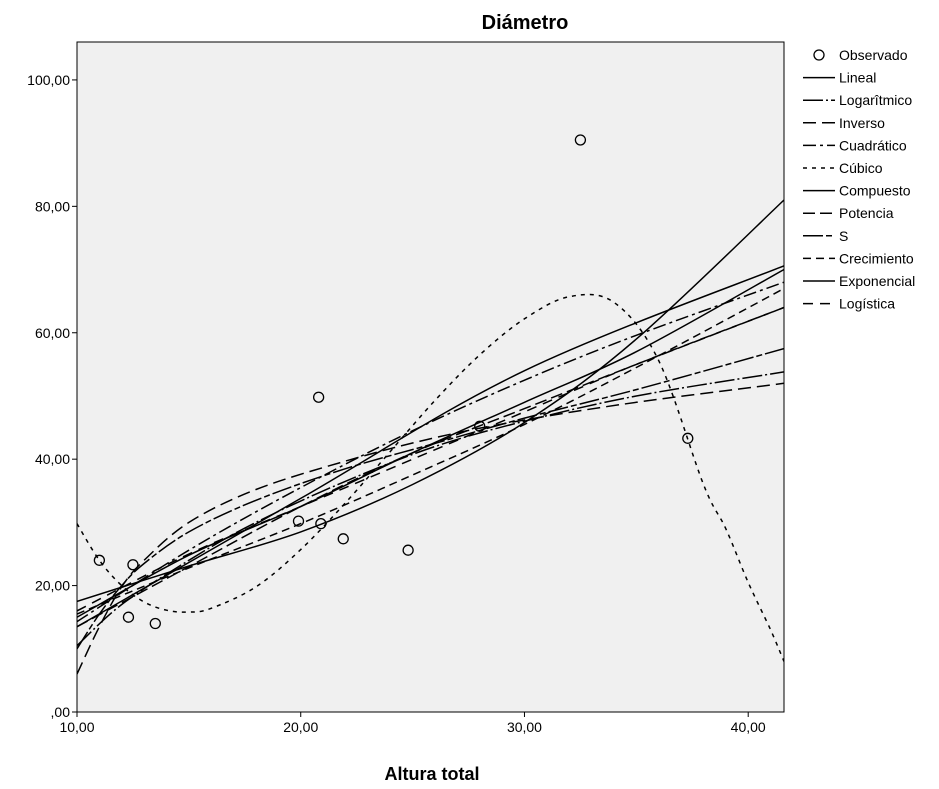 Image resolution: width=939 pixels, height=789 pixels. I want to click on legend-item-inverso: Inverso, so click(844, 123).